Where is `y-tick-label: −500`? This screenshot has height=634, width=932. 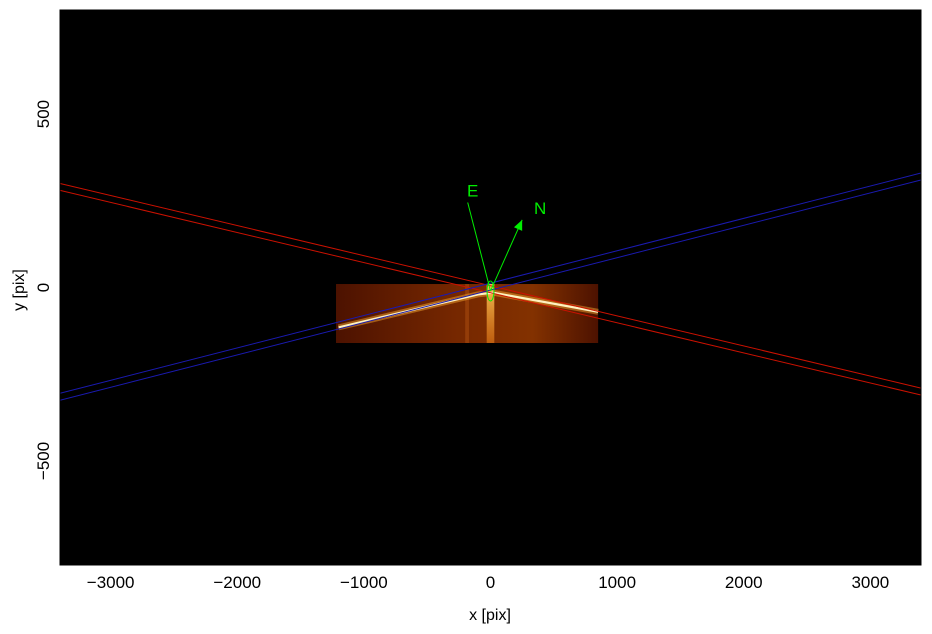
y-tick-label: −500 is located at coordinates (43, 461).